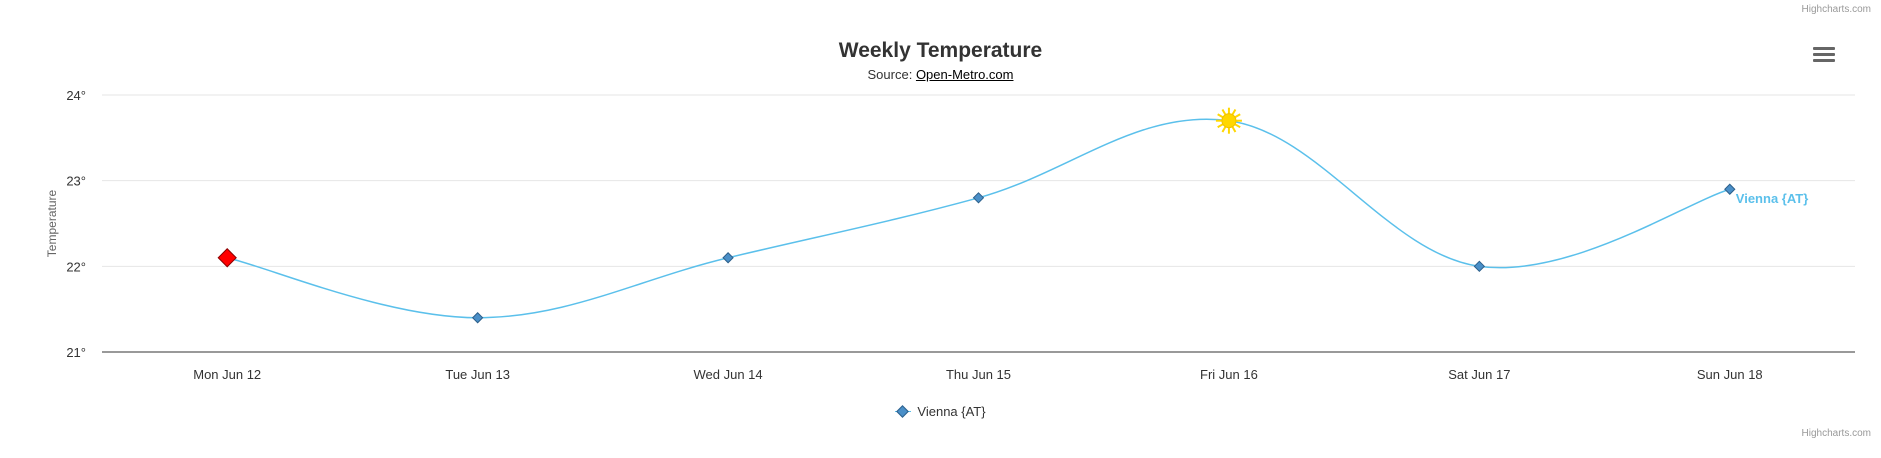  Describe the element at coordinates (76, 95) in the screenshot. I see `y-tick-label: 24°` at that location.